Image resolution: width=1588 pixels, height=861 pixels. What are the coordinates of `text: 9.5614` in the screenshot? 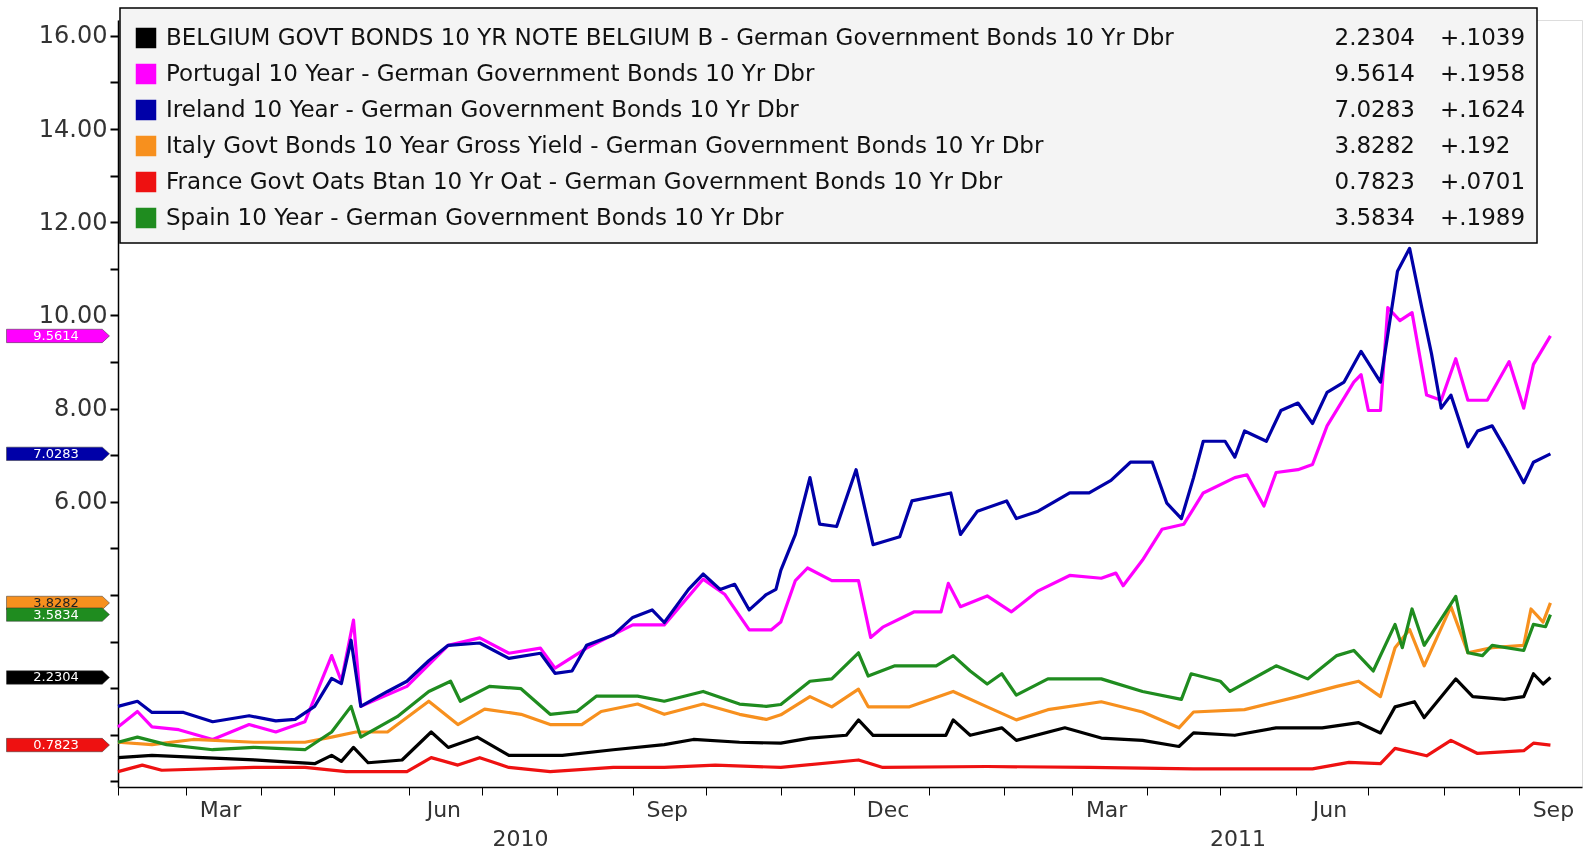 It's located at (56, 335).